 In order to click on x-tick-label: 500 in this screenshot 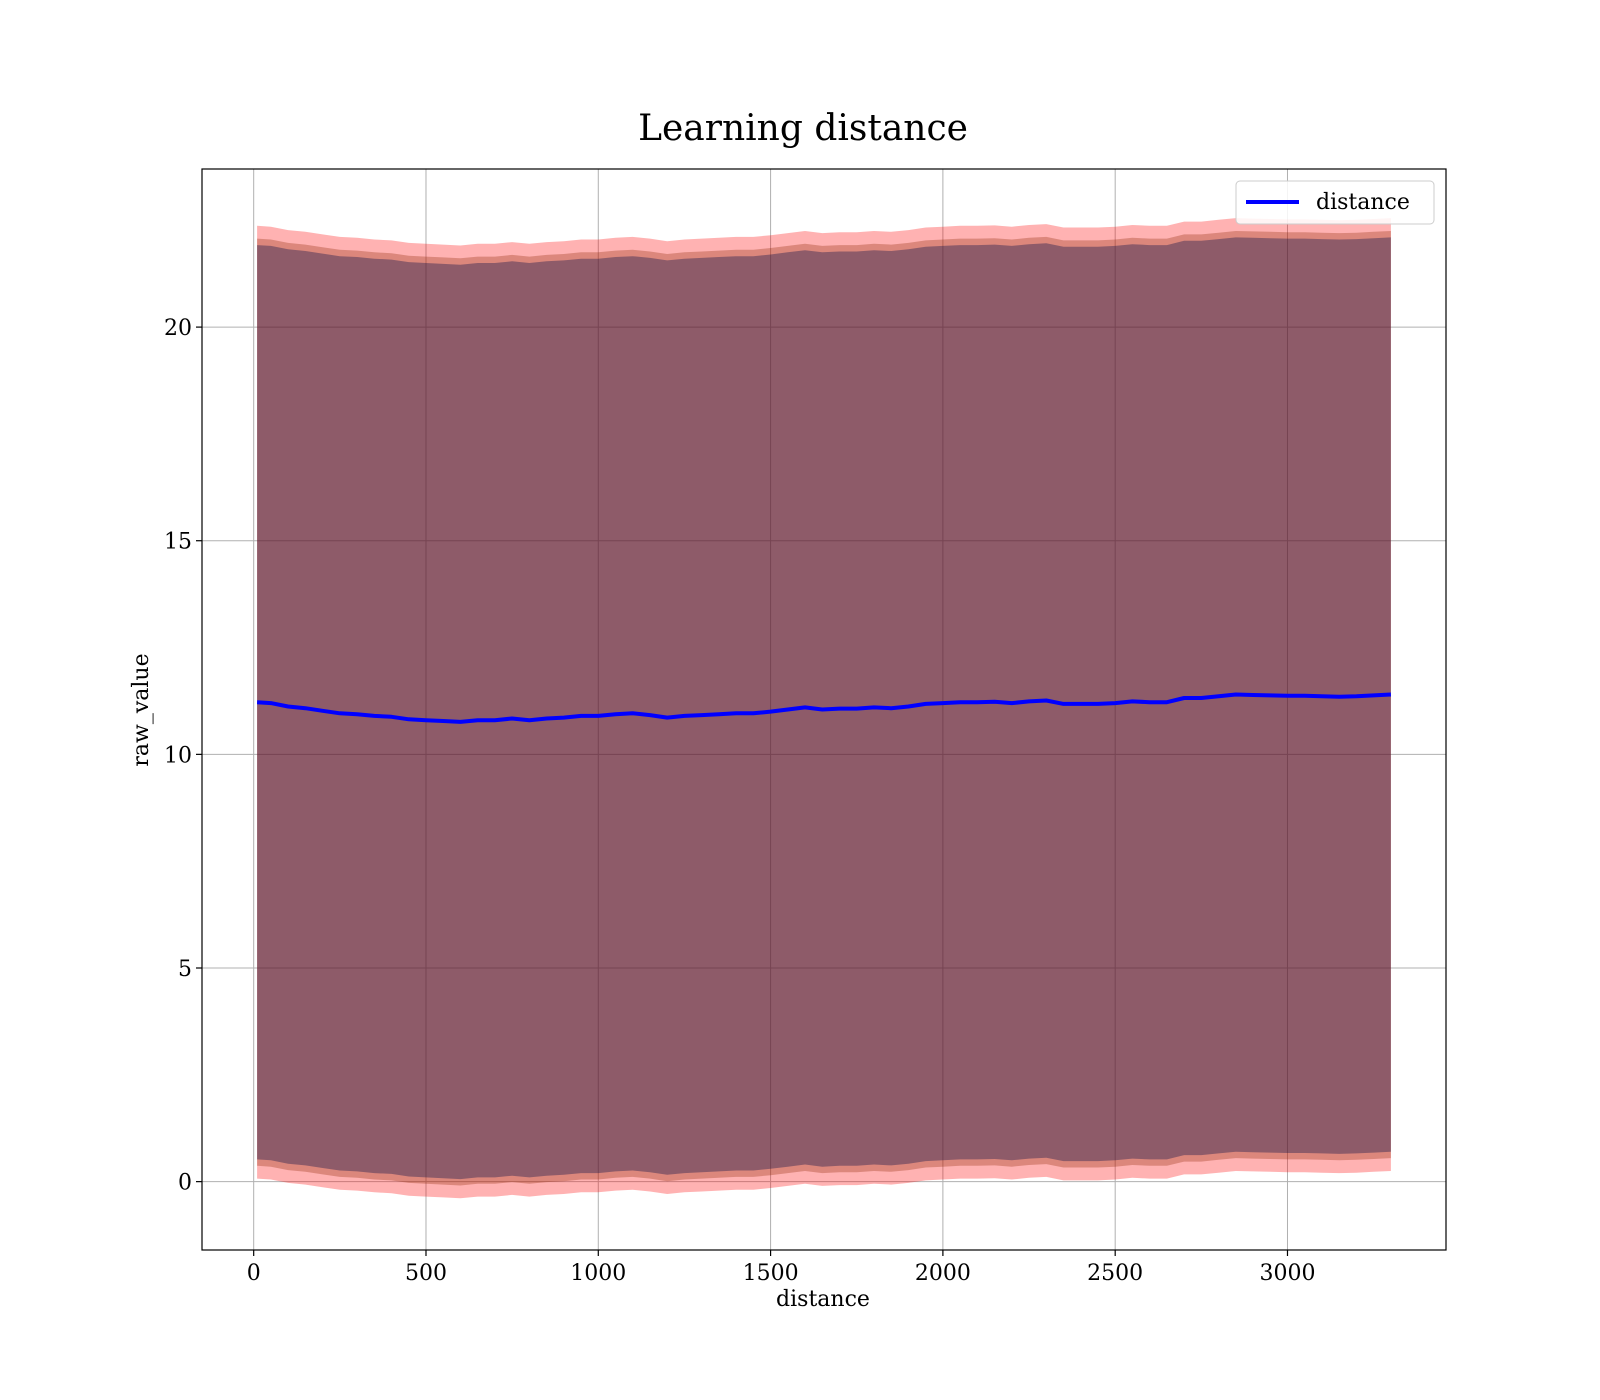, I will do `click(426, 1273)`.